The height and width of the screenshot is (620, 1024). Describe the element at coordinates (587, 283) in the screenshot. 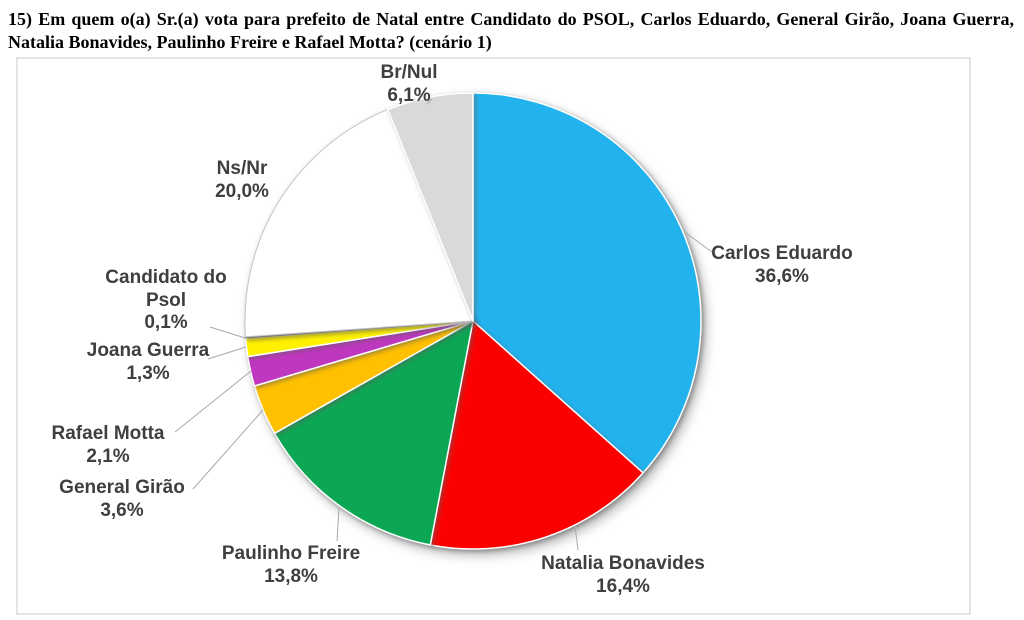

I see `pie-slice-carlos-eduardo` at that location.